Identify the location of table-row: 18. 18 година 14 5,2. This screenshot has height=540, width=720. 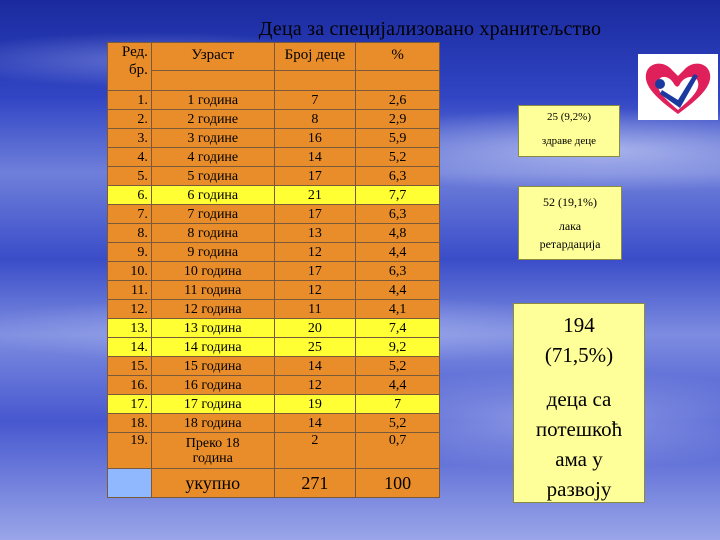
(273, 423).